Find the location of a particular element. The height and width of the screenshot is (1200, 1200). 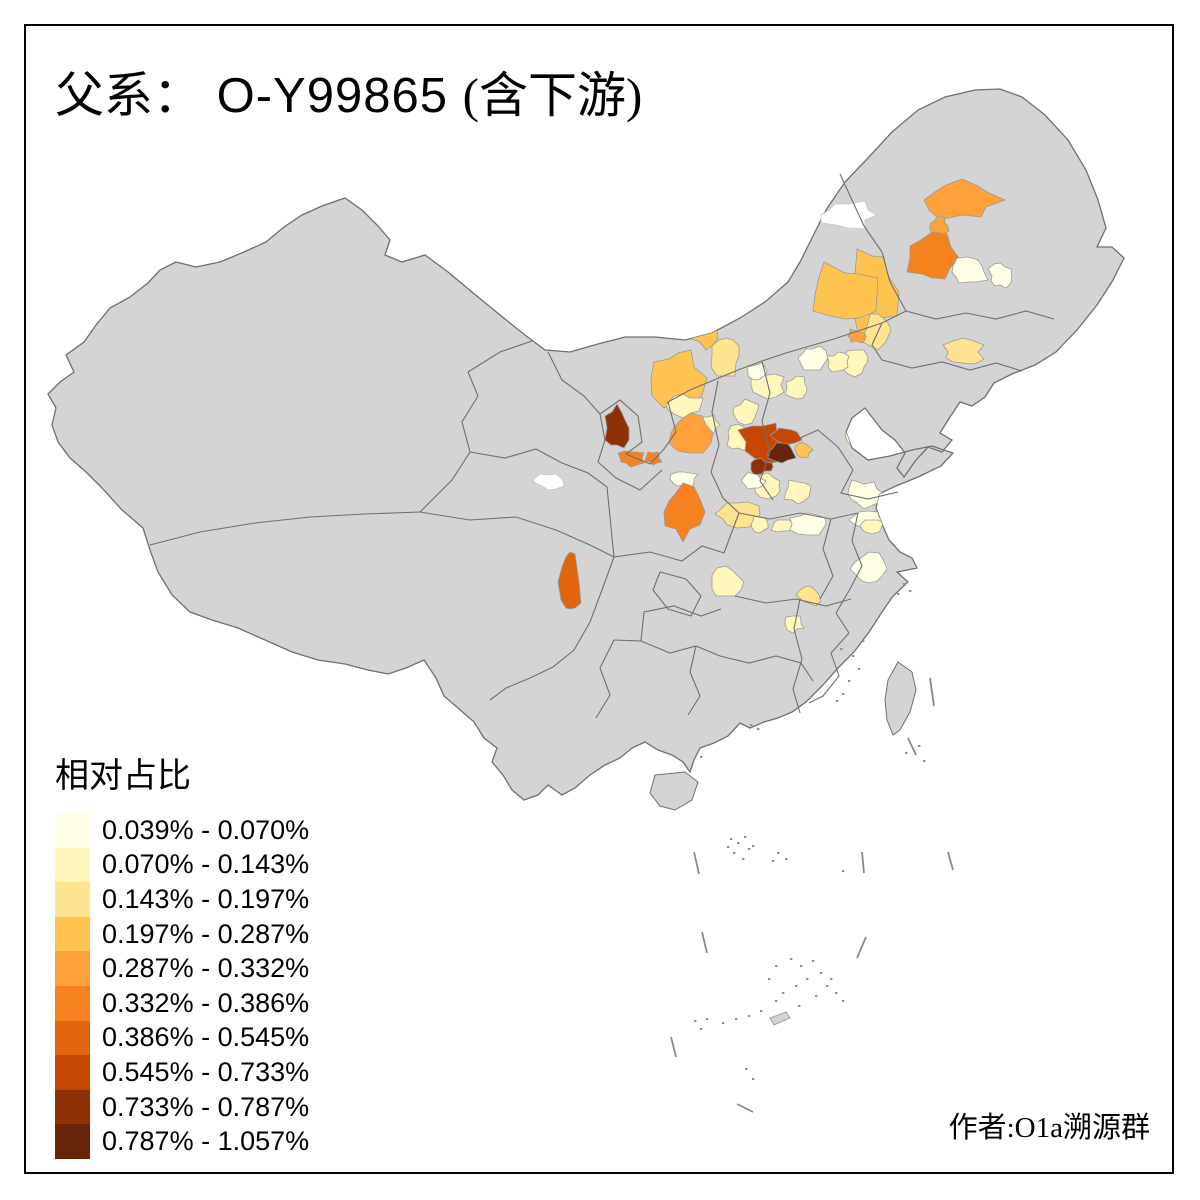

title-prefix: 父系： is located at coordinates (129, 95).